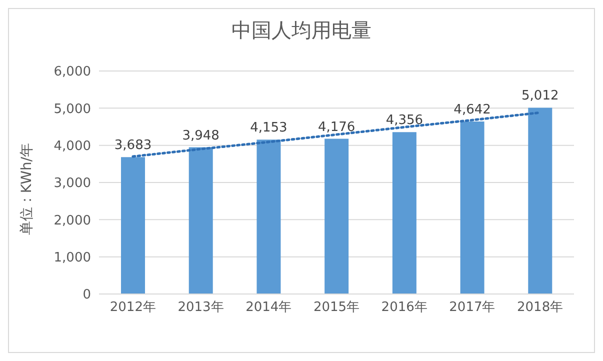 The width and height of the screenshot is (603, 361). Describe the element at coordinates (540, 308) in the screenshot. I see `x-tick-label: 2018年` at that location.